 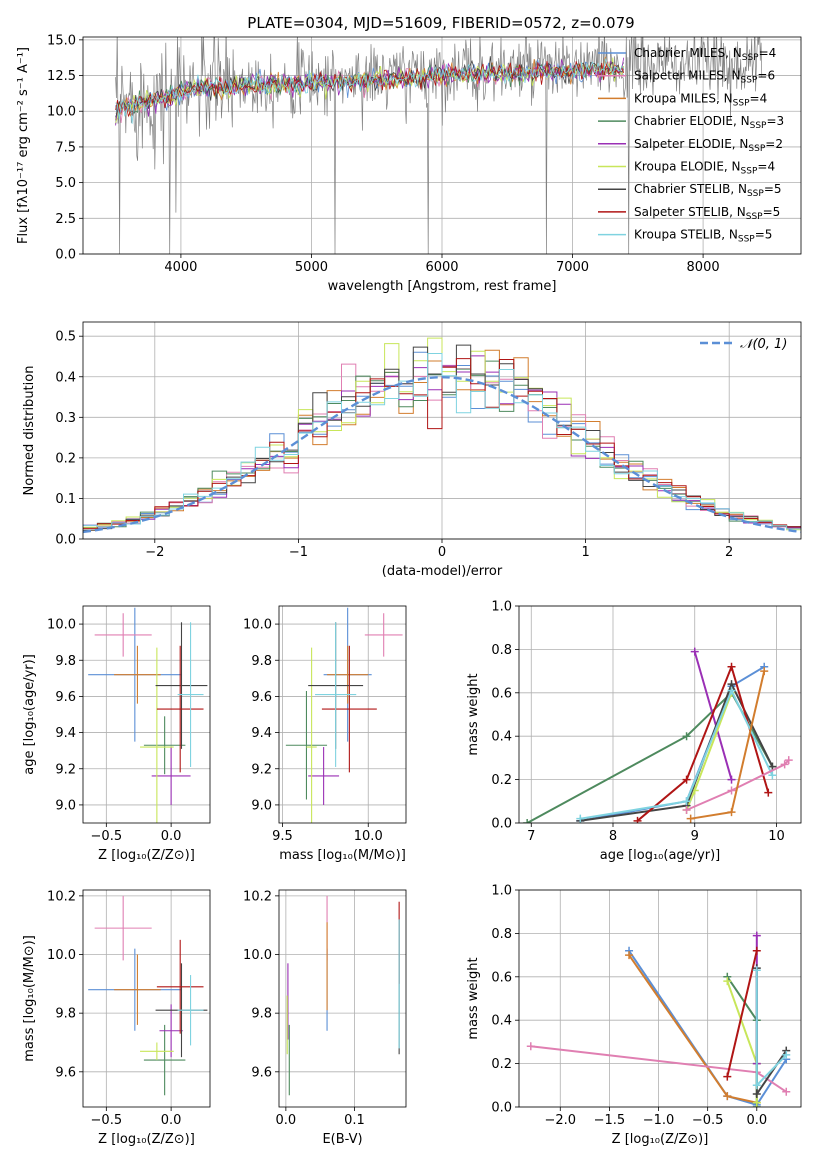 I want to click on x-axis-label: E(B-V), so click(x=342, y=1139).